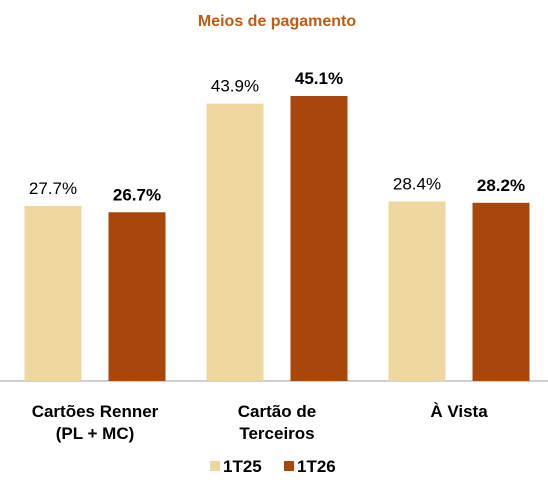 Image resolution: width=548 pixels, height=491 pixels. Describe the element at coordinates (95, 422) in the screenshot. I see `x-tick-label: Cartões Renner (PL + MC)` at that location.